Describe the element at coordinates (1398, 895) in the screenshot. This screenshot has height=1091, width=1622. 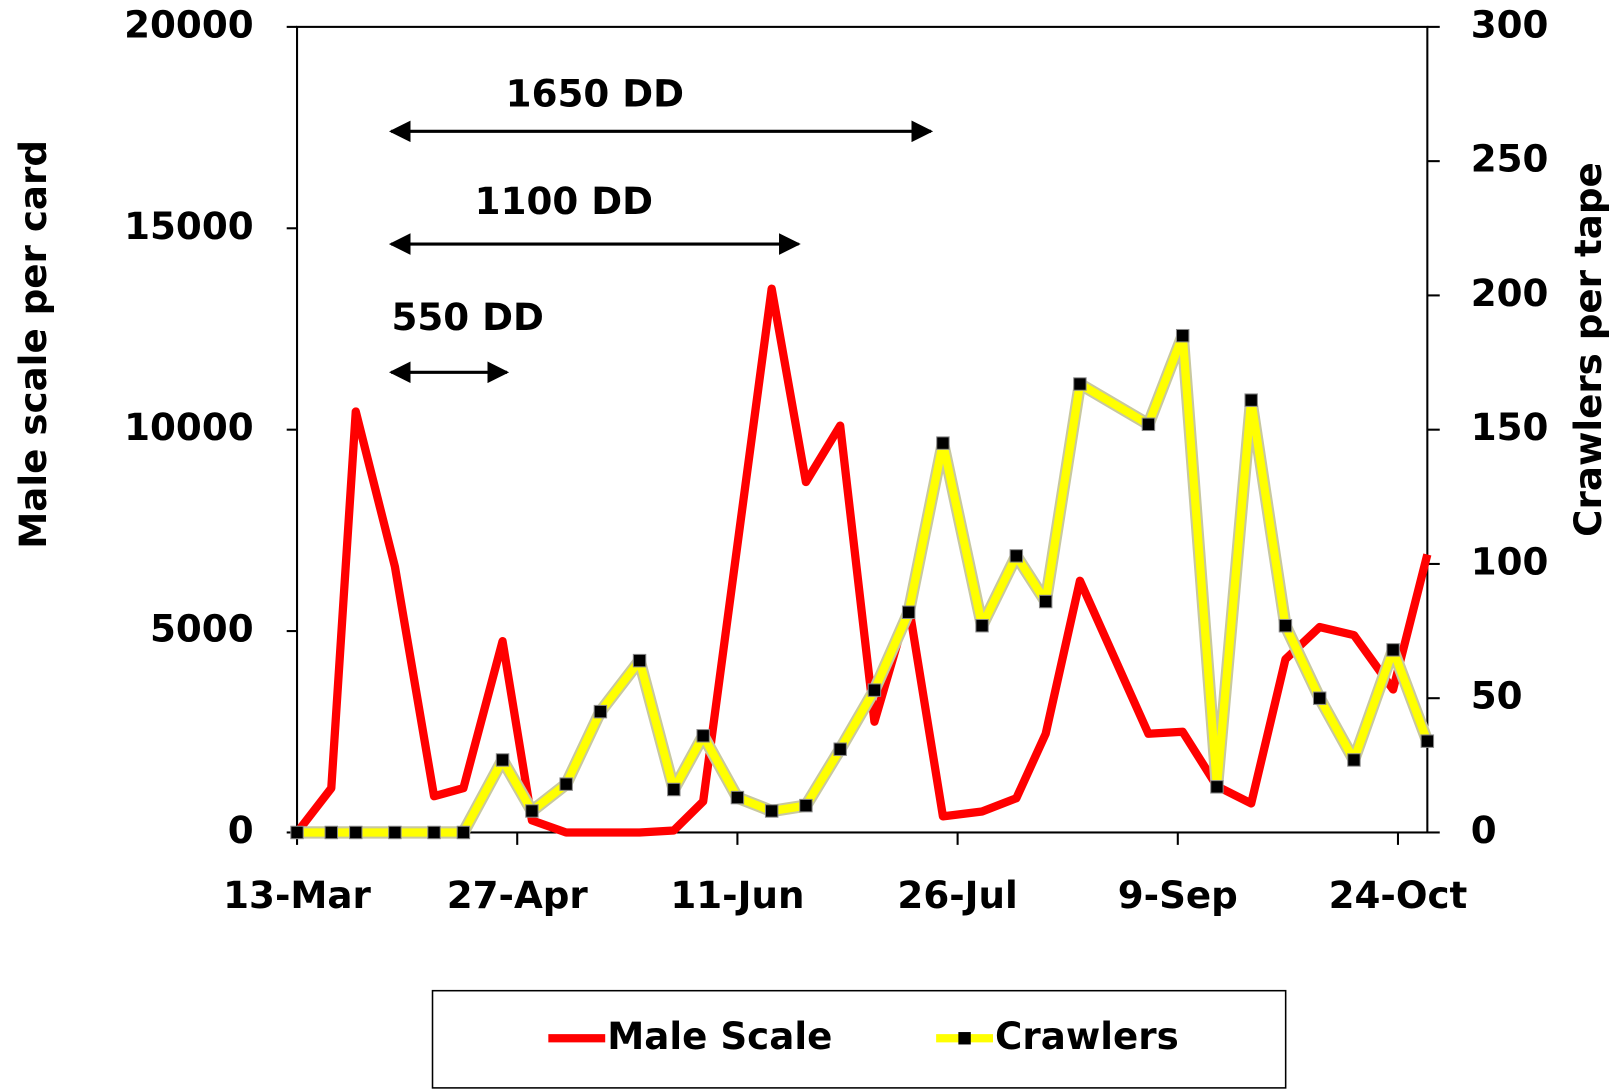
I see `x-tick-label: 24-Oct` at that location.